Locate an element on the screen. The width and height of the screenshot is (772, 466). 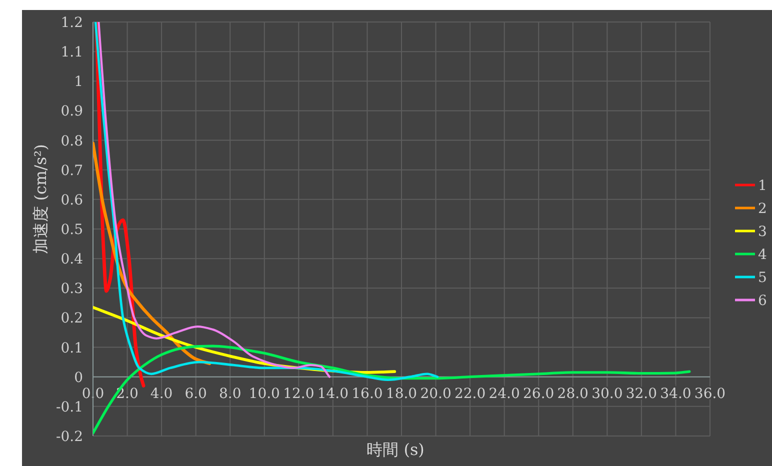
x-tick-label: 22.0 is located at coordinates (470, 394).